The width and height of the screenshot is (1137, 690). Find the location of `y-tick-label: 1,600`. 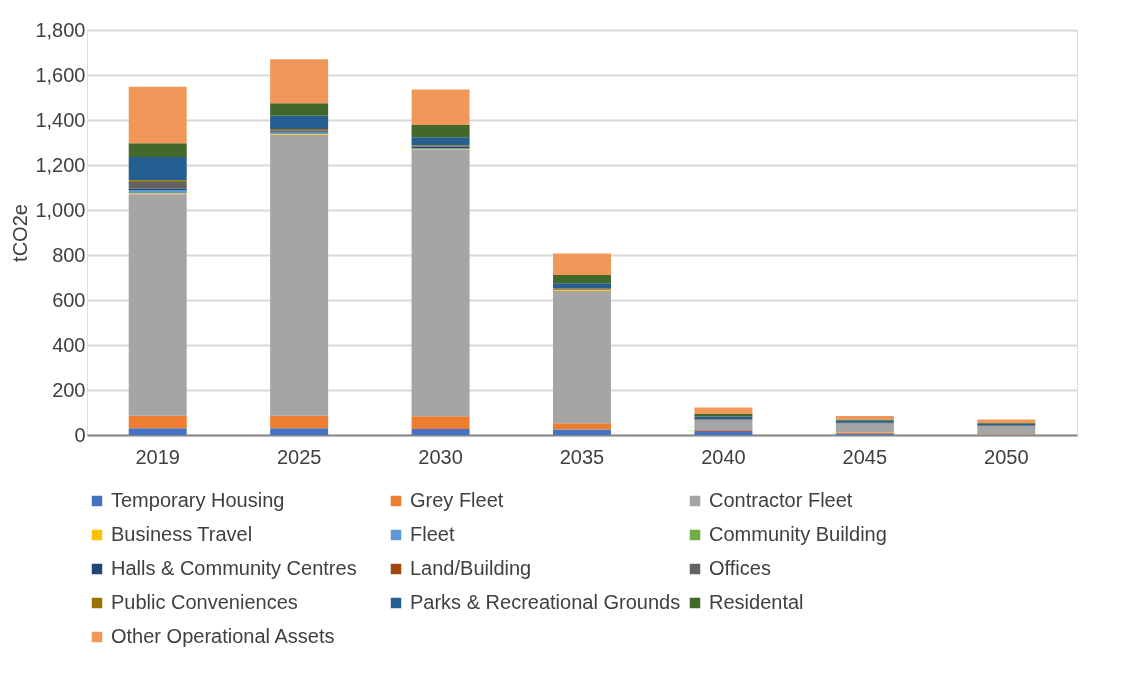

y-tick-label: 1,600 is located at coordinates (60, 74).